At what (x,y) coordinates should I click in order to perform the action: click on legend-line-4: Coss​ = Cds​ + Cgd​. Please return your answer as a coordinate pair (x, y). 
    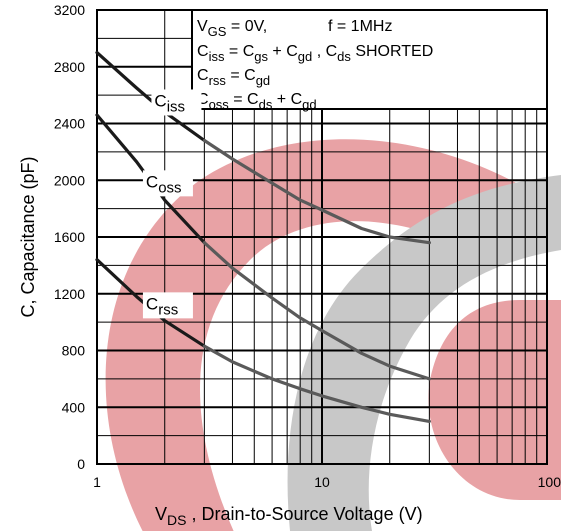
    Looking at the image, I should click on (257, 101).